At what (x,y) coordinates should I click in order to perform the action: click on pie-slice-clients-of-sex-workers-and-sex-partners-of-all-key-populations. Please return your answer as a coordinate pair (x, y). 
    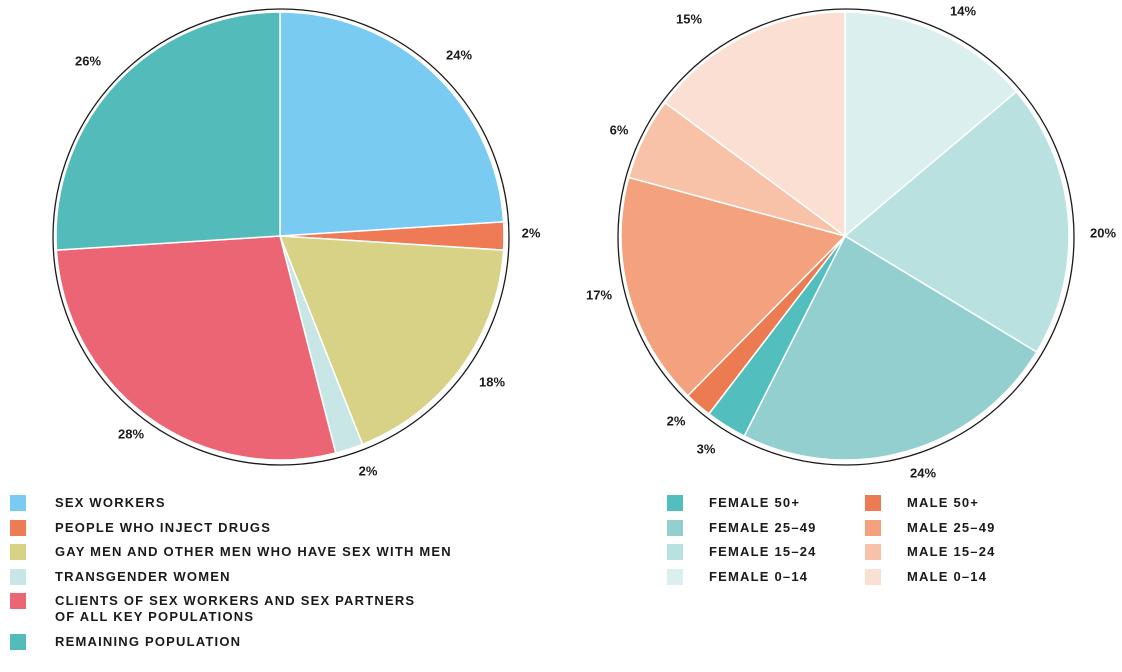
    Looking at the image, I should click on (196, 348).